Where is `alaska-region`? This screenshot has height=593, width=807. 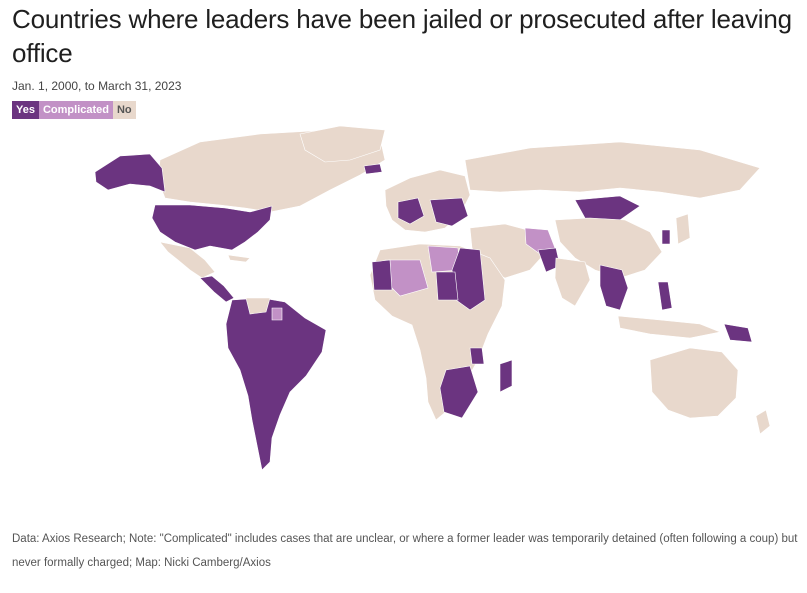
alaska-region is located at coordinates (130, 173).